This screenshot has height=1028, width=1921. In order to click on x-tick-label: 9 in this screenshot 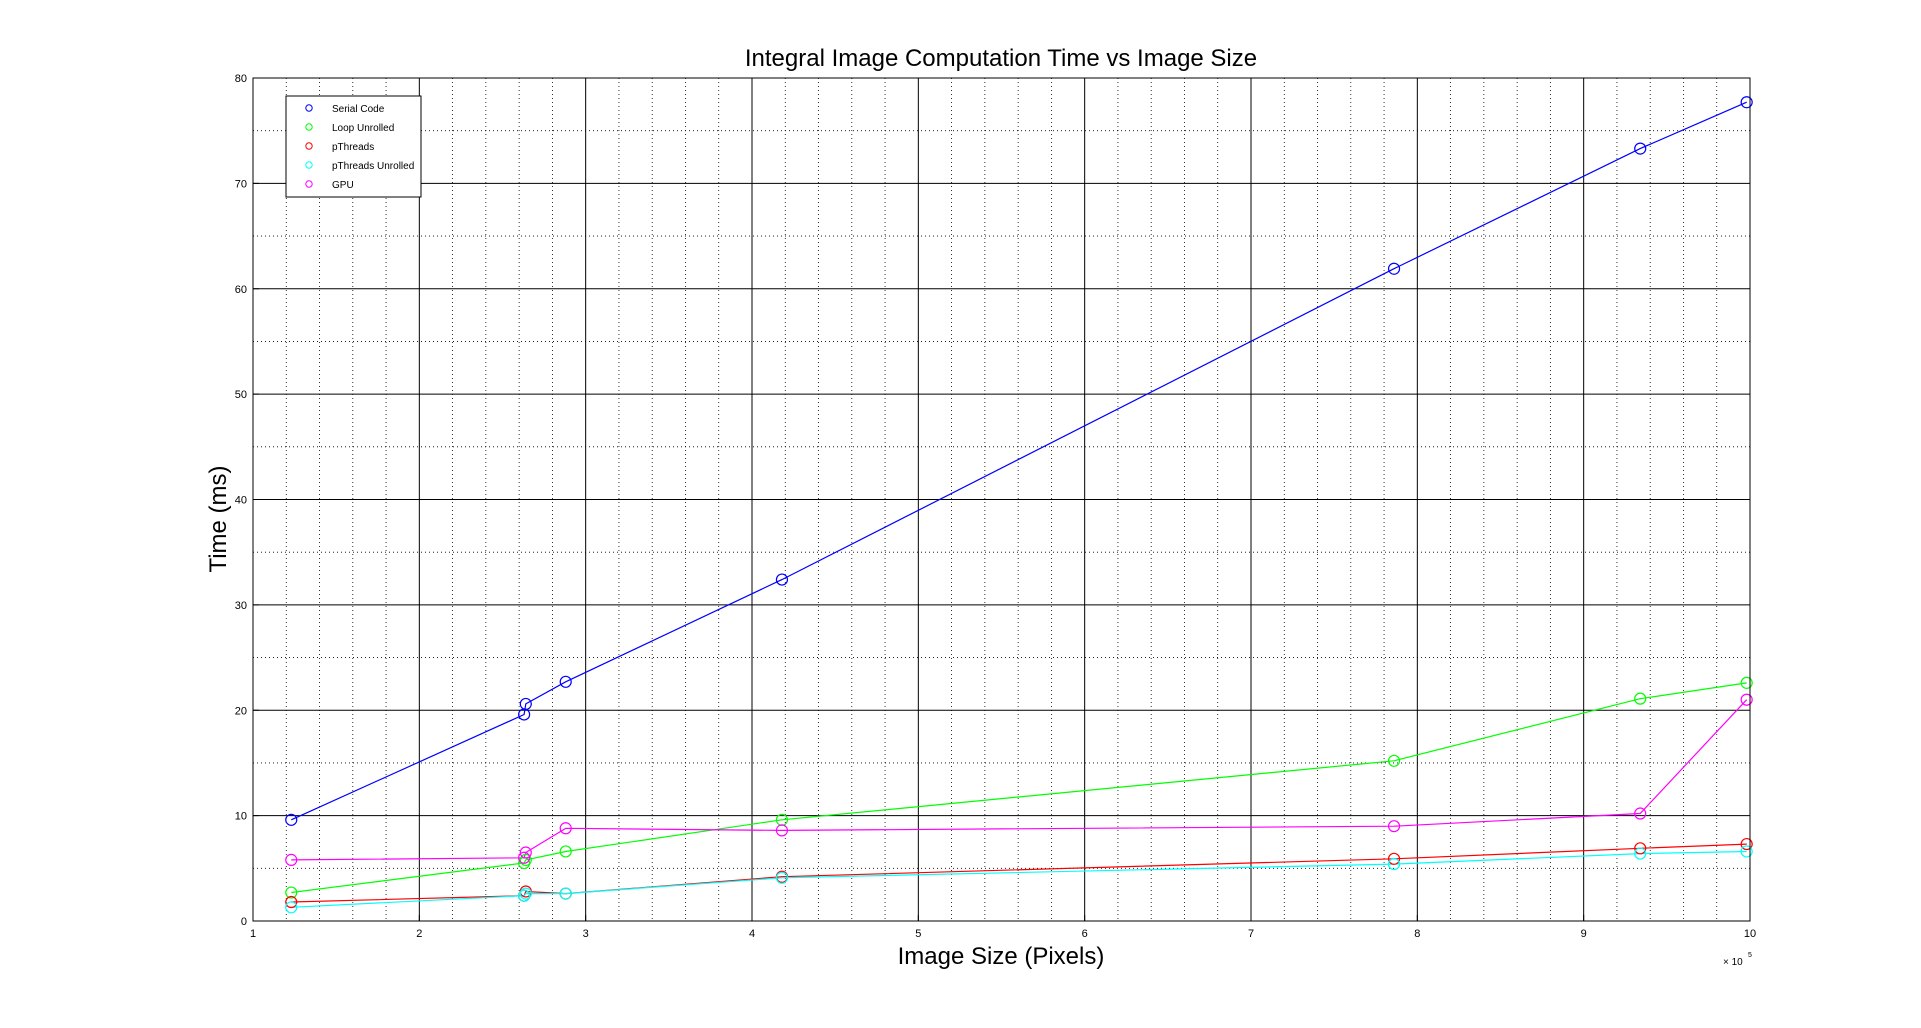, I will do `click(1584, 934)`.